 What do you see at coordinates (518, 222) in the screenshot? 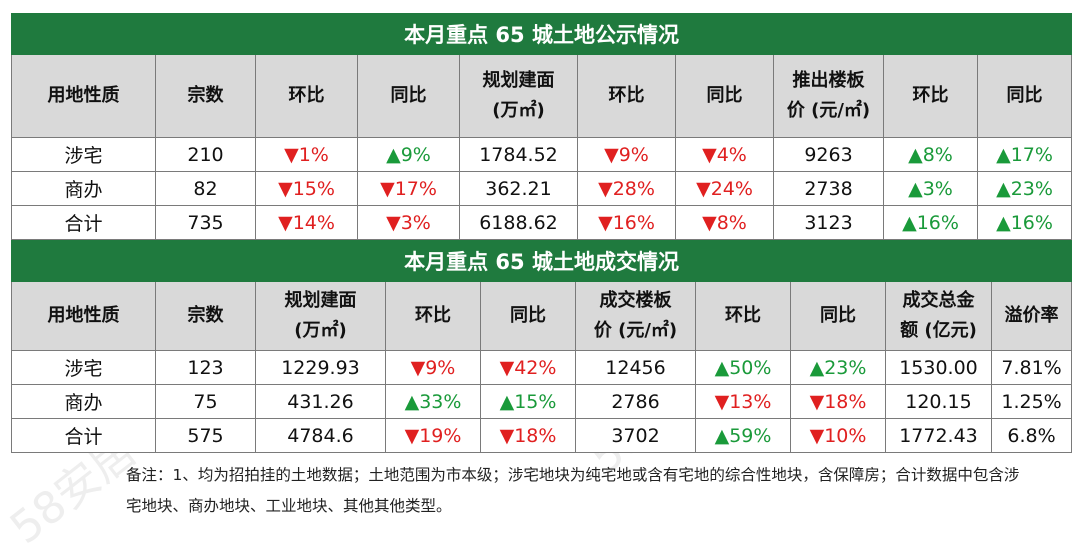
I see `cell-area: 6188.62` at bounding box center [518, 222].